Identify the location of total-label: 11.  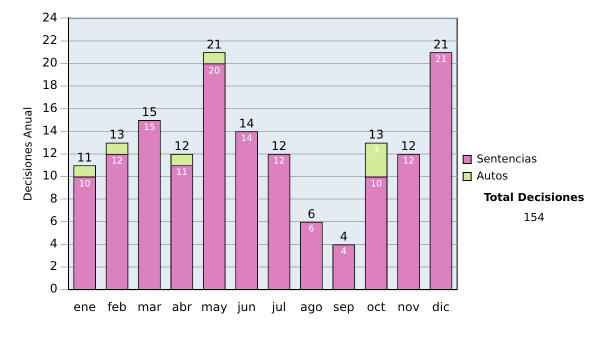
(84, 157).